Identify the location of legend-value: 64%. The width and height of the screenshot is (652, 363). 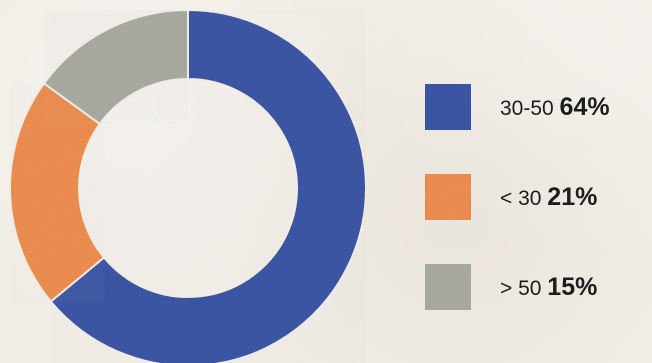
(585, 107).